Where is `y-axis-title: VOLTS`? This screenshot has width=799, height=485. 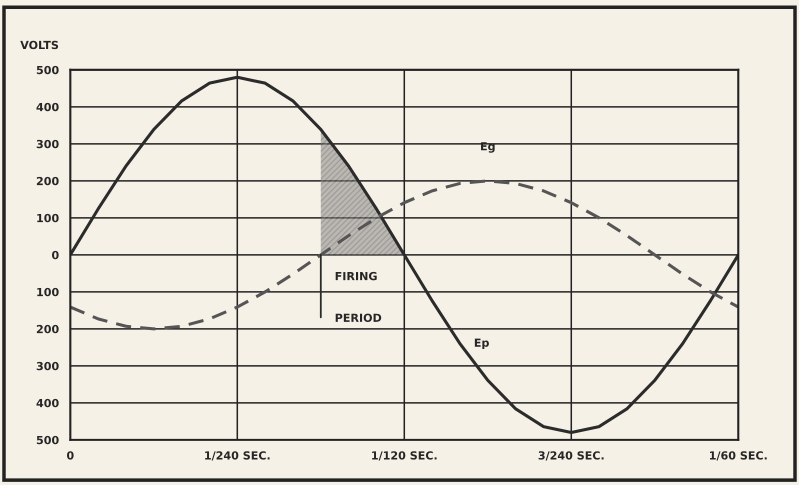 y-axis-title: VOLTS is located at coordinates (39, 45).